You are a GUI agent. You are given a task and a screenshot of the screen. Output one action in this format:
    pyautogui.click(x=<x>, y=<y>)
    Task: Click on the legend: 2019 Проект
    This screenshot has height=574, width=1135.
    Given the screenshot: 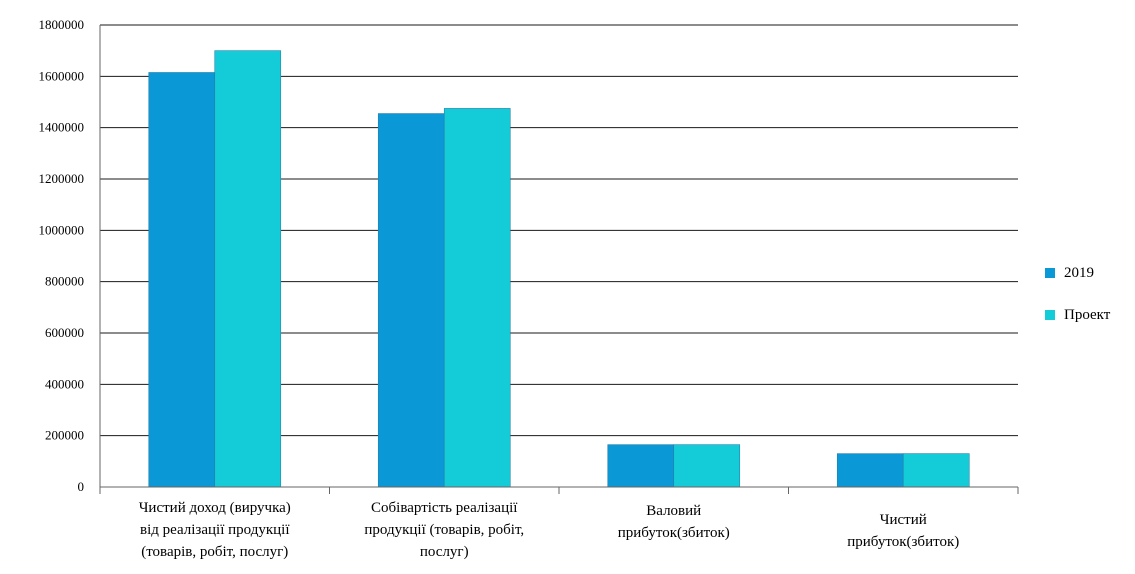 What is the action you would take?
    pyautogui.click(x=1090, y=304)
    